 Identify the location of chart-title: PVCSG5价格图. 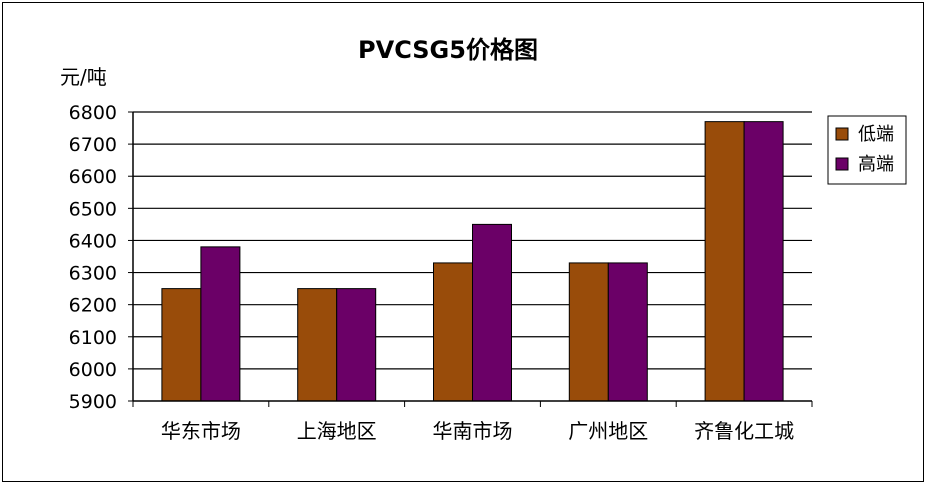
(448, 50).